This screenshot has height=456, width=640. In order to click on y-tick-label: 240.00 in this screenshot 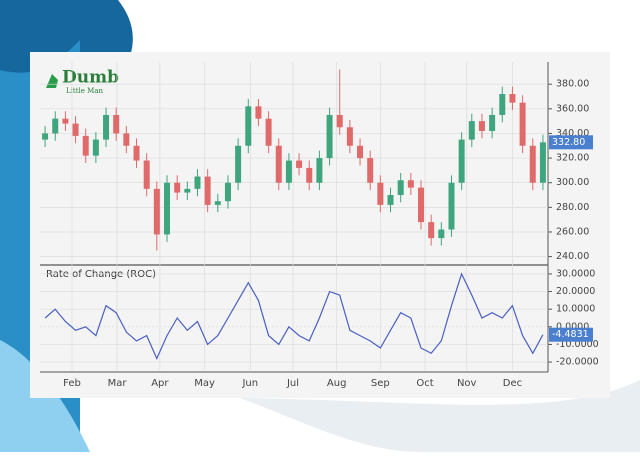, I will do `click(572, 256)`.